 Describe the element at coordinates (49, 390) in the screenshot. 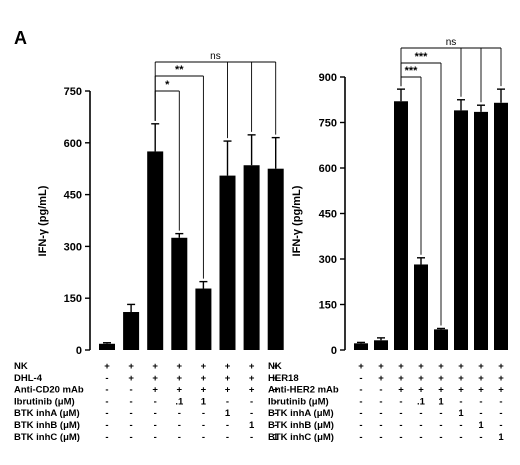

I see `condition-label: Anti-CD20 mAb` at that location.